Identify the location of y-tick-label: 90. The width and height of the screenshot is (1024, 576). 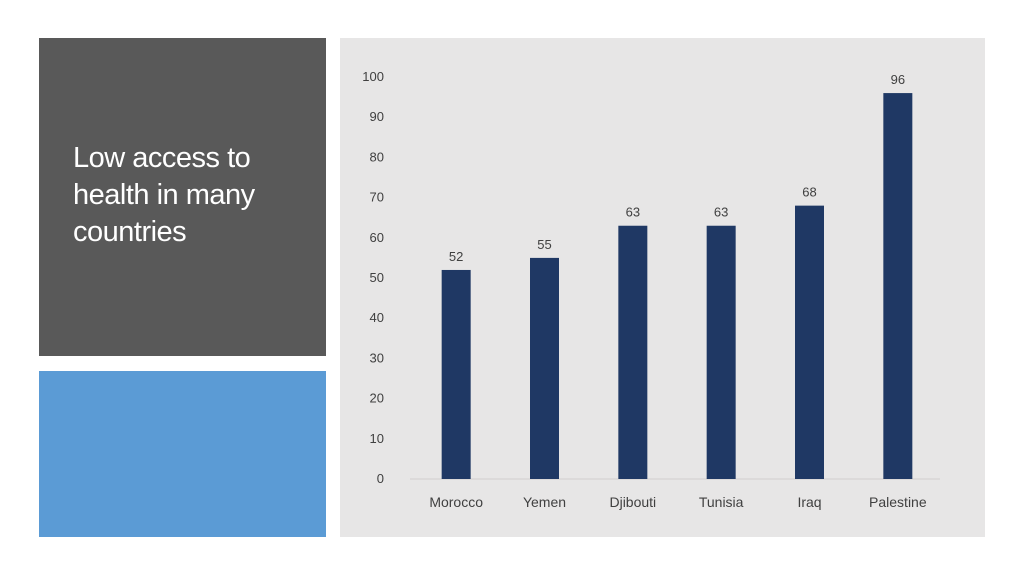
(377, 116).